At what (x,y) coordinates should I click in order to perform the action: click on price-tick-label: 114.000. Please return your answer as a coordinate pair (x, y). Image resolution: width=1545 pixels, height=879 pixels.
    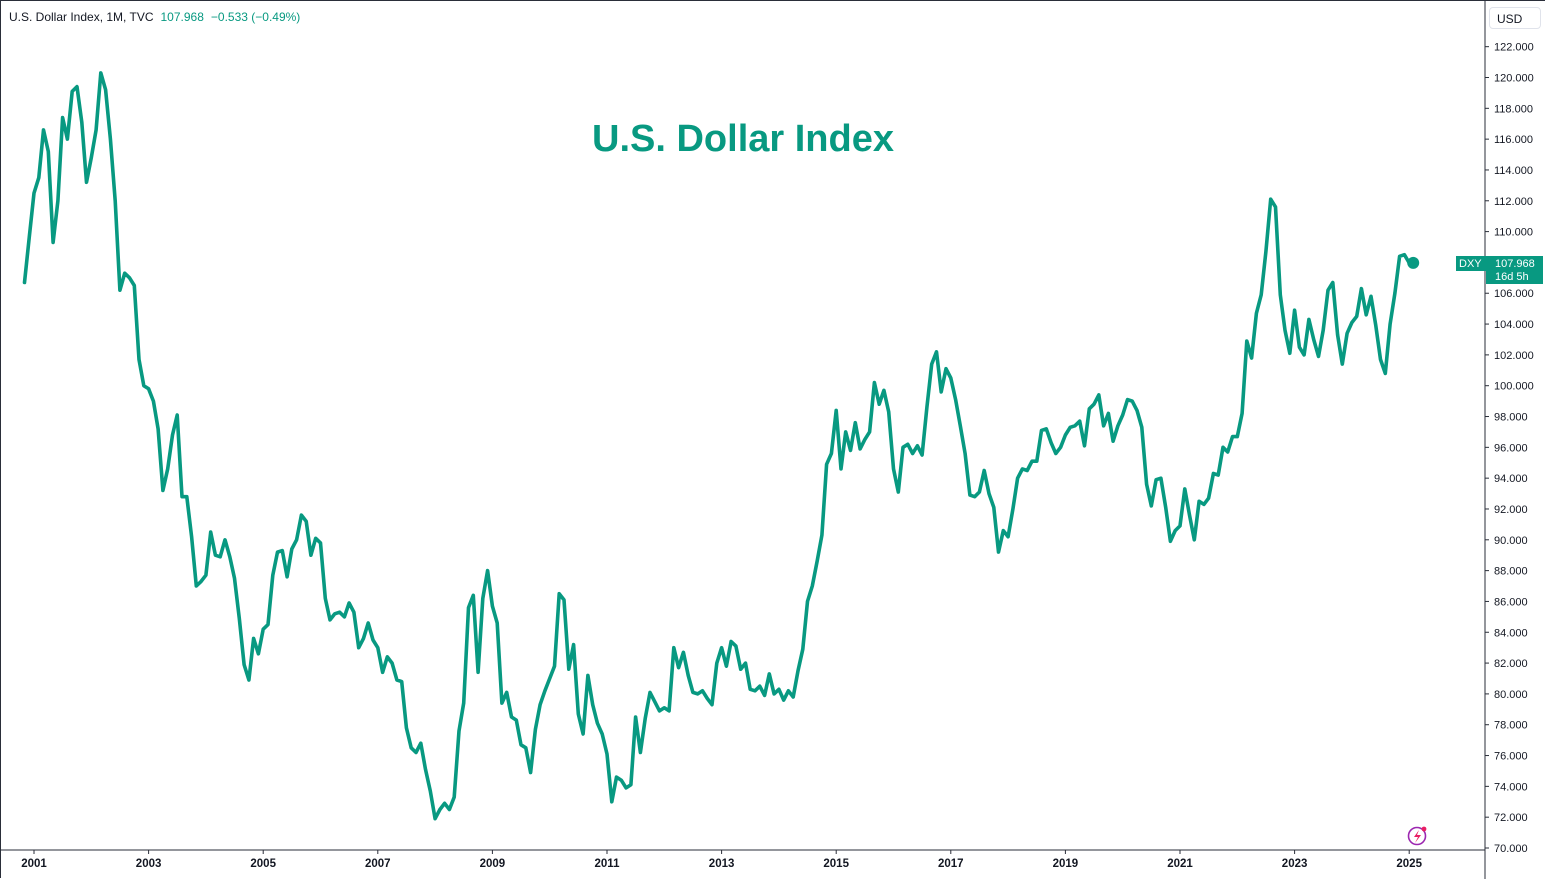
    Looking at the image, I should click on (1513, 171).